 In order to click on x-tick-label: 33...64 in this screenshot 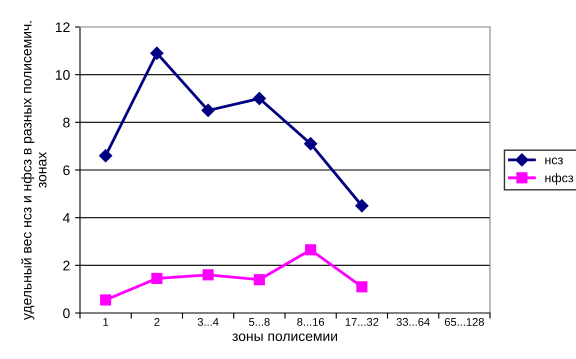, I will do `click(413, 322)`.